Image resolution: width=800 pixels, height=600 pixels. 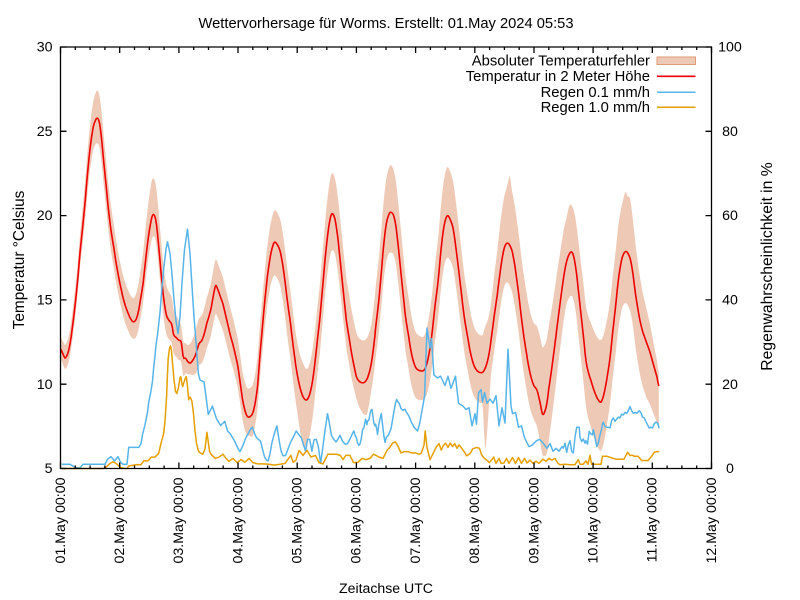 What do you see at coordinates (712, 520) in the screenshot?
I see `svg-text: 12.May 00:00` at bounding box center [712, 520].